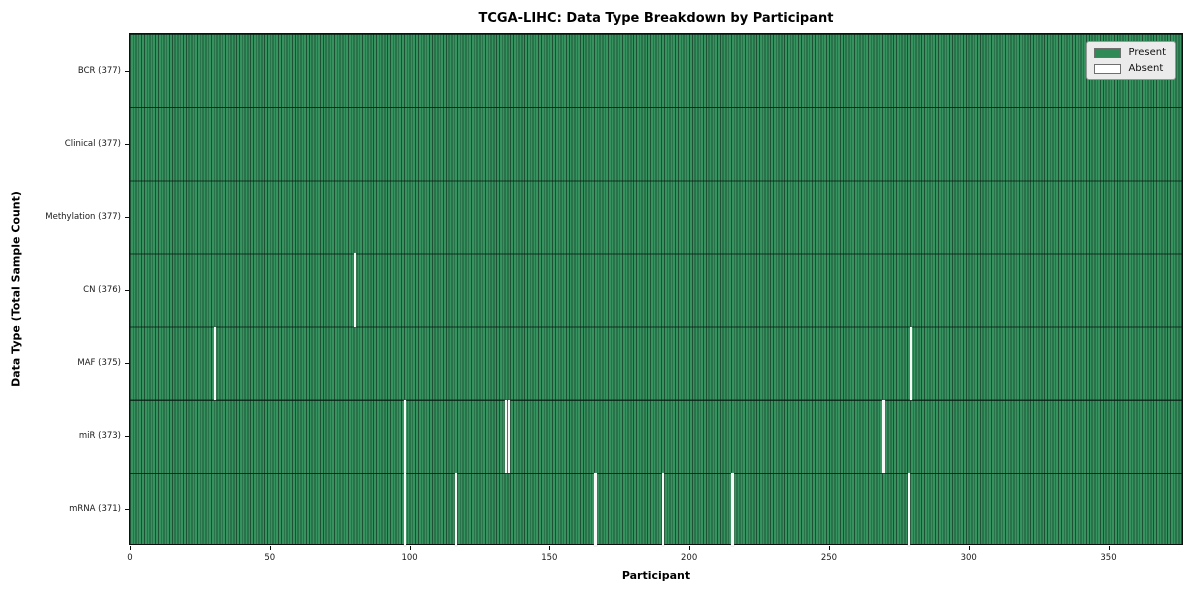 This screenshot has width=1200, height=600. I want to click on legend: Present Absent, so click(1131, 60).